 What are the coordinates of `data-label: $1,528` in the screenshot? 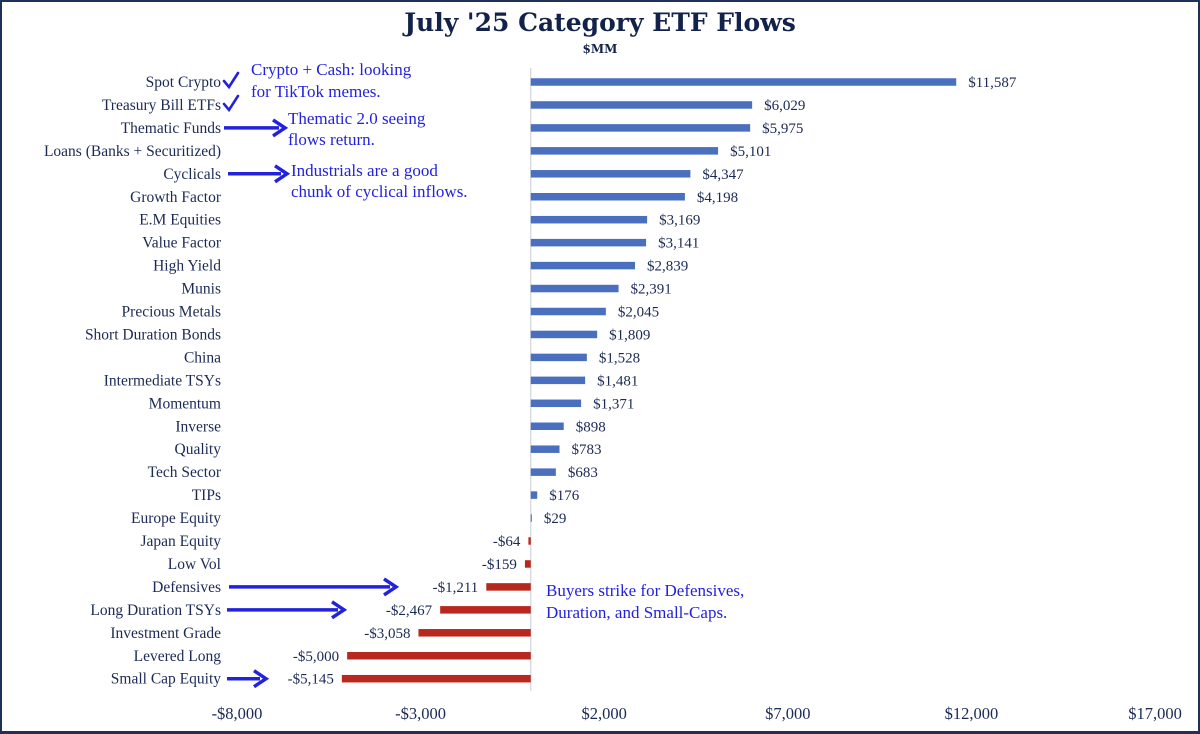 It's located at (619, 358).